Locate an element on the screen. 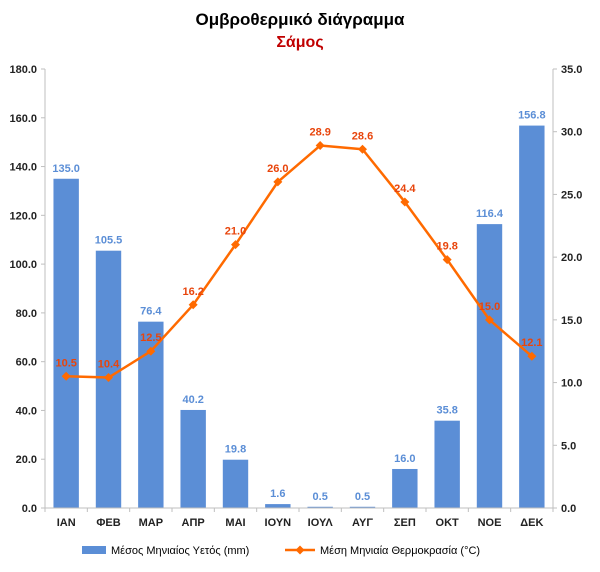 The width and height of the screenshot is (600, 572). x-tick-label: ΔΕΚ is located at coordinates (531, 523).